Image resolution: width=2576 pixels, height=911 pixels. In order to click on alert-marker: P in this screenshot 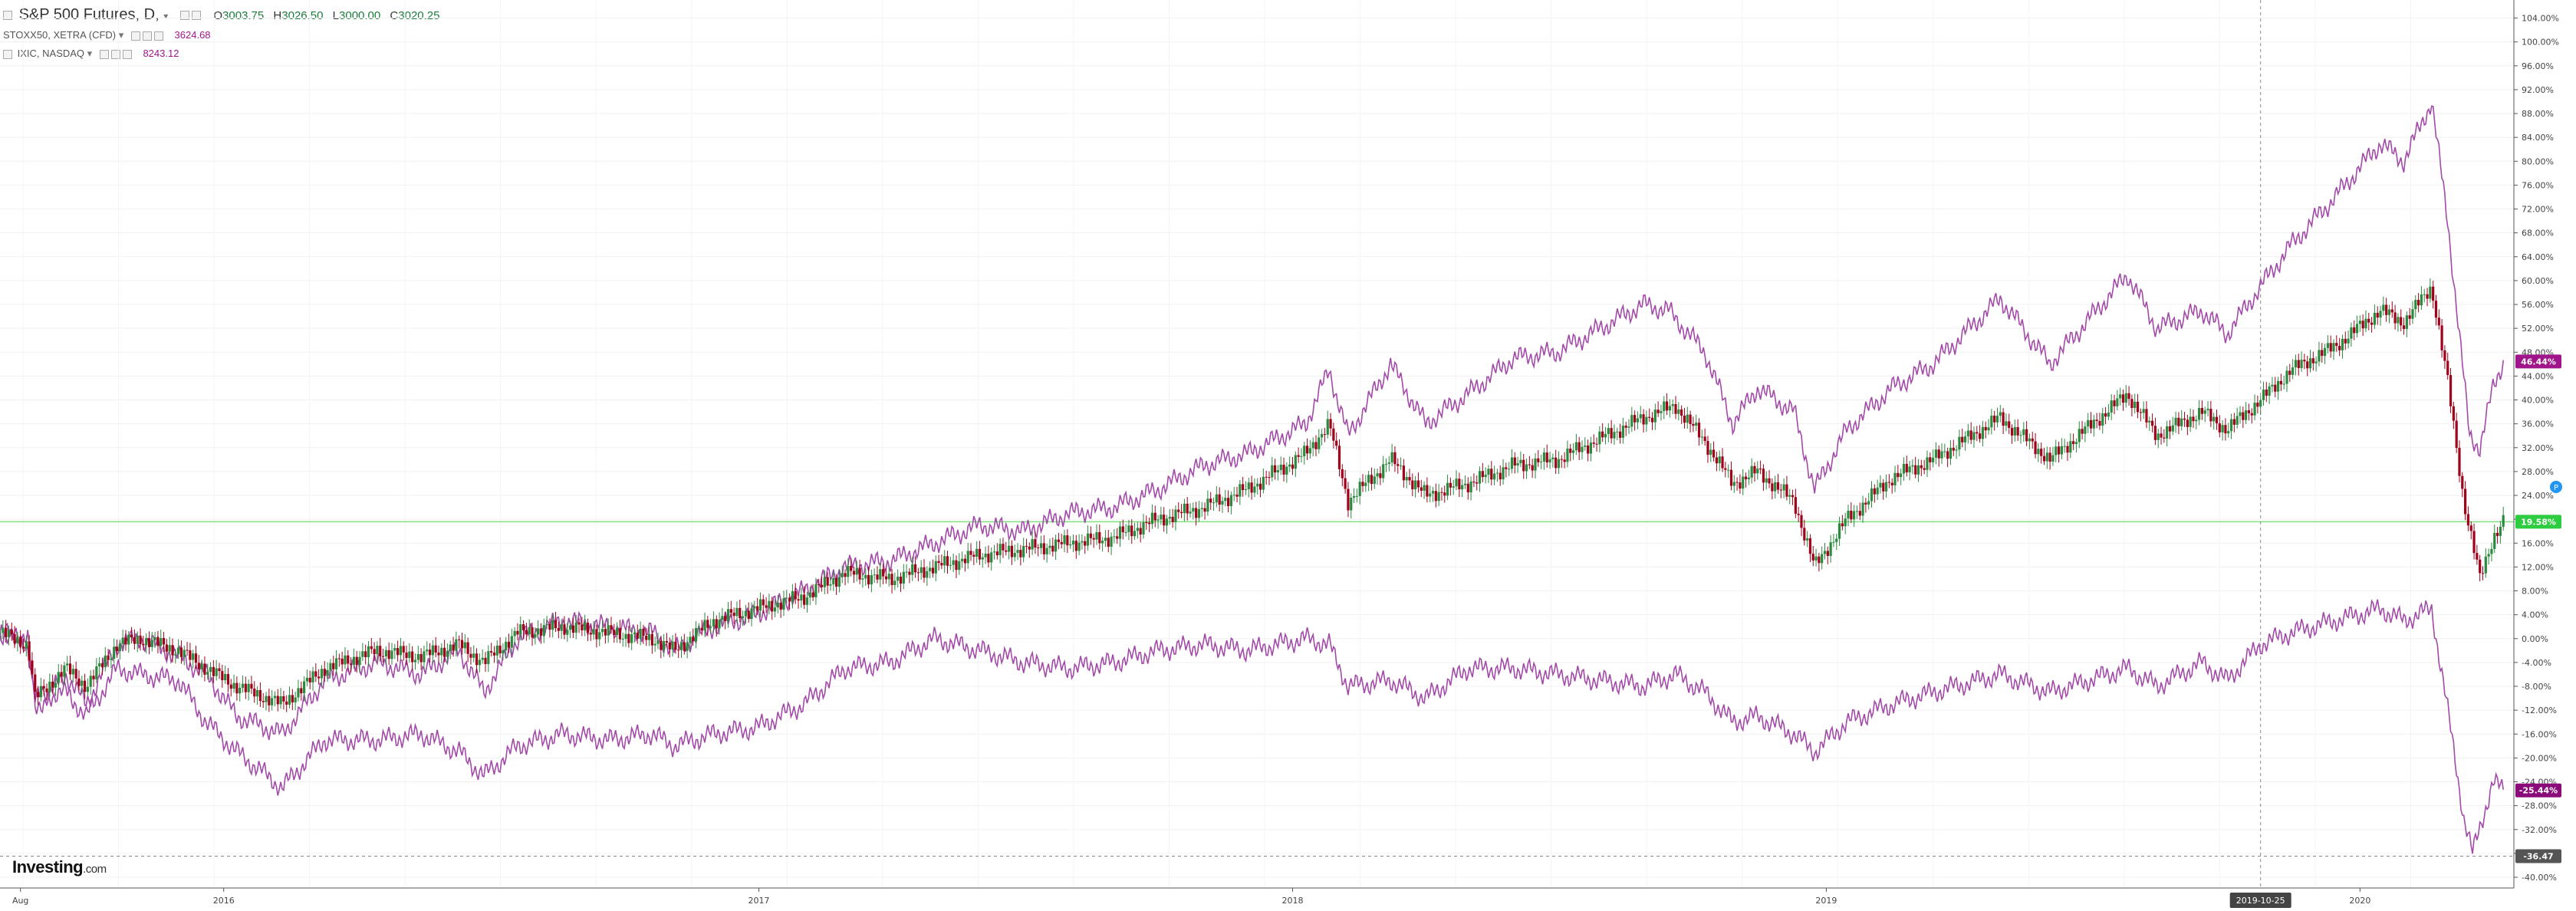, I will do `click(2556, 487)`.